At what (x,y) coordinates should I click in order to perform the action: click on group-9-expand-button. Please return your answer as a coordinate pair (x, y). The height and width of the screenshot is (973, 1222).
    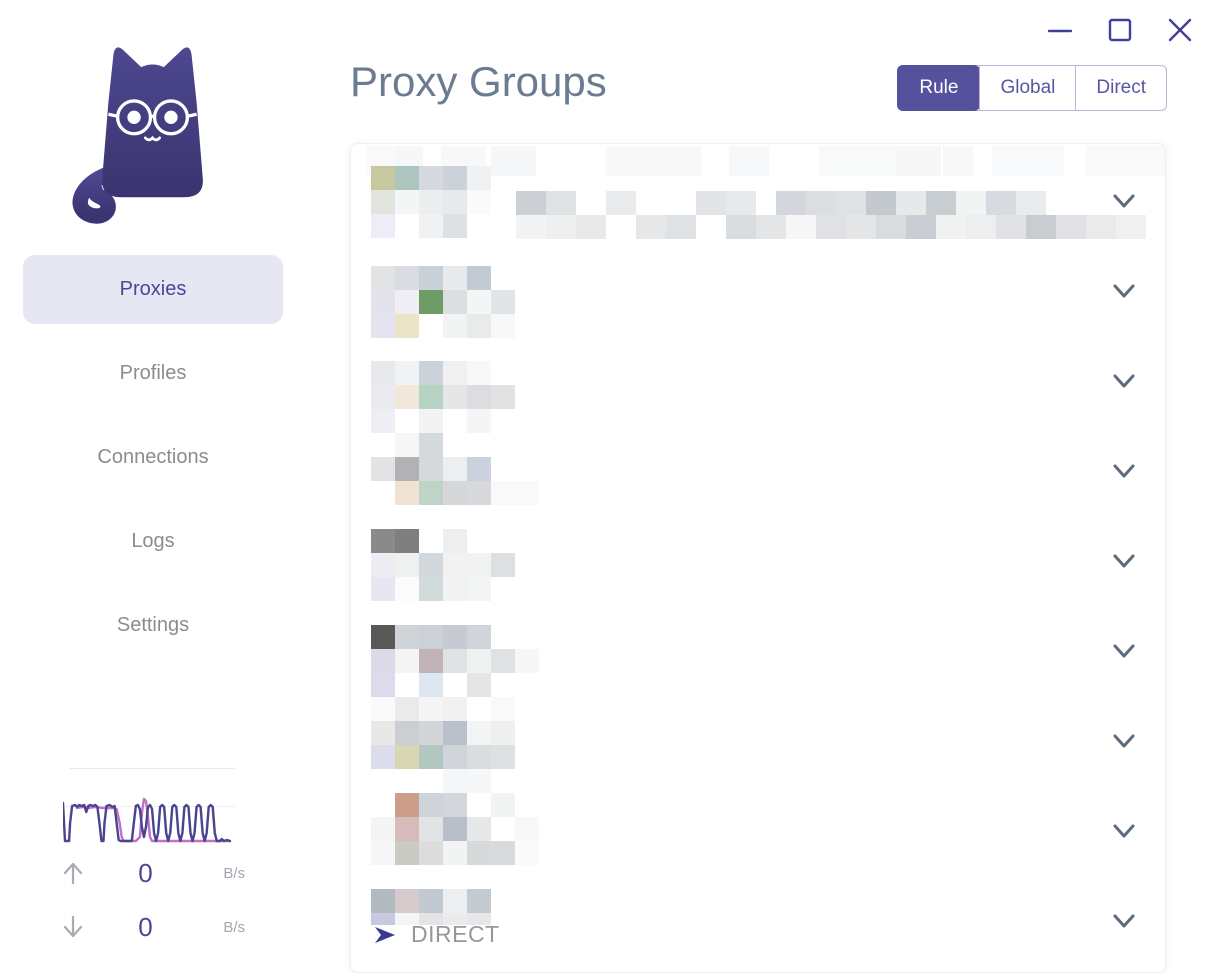
    Looking at the image, I should click on (1124, 922).